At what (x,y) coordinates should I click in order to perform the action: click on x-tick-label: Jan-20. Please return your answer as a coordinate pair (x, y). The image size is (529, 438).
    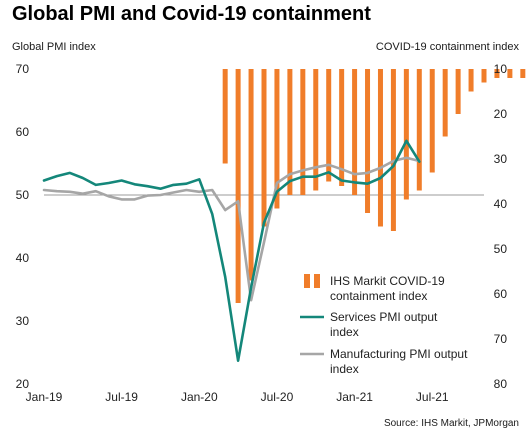
    Looking at the image, I should click on (199, 397).